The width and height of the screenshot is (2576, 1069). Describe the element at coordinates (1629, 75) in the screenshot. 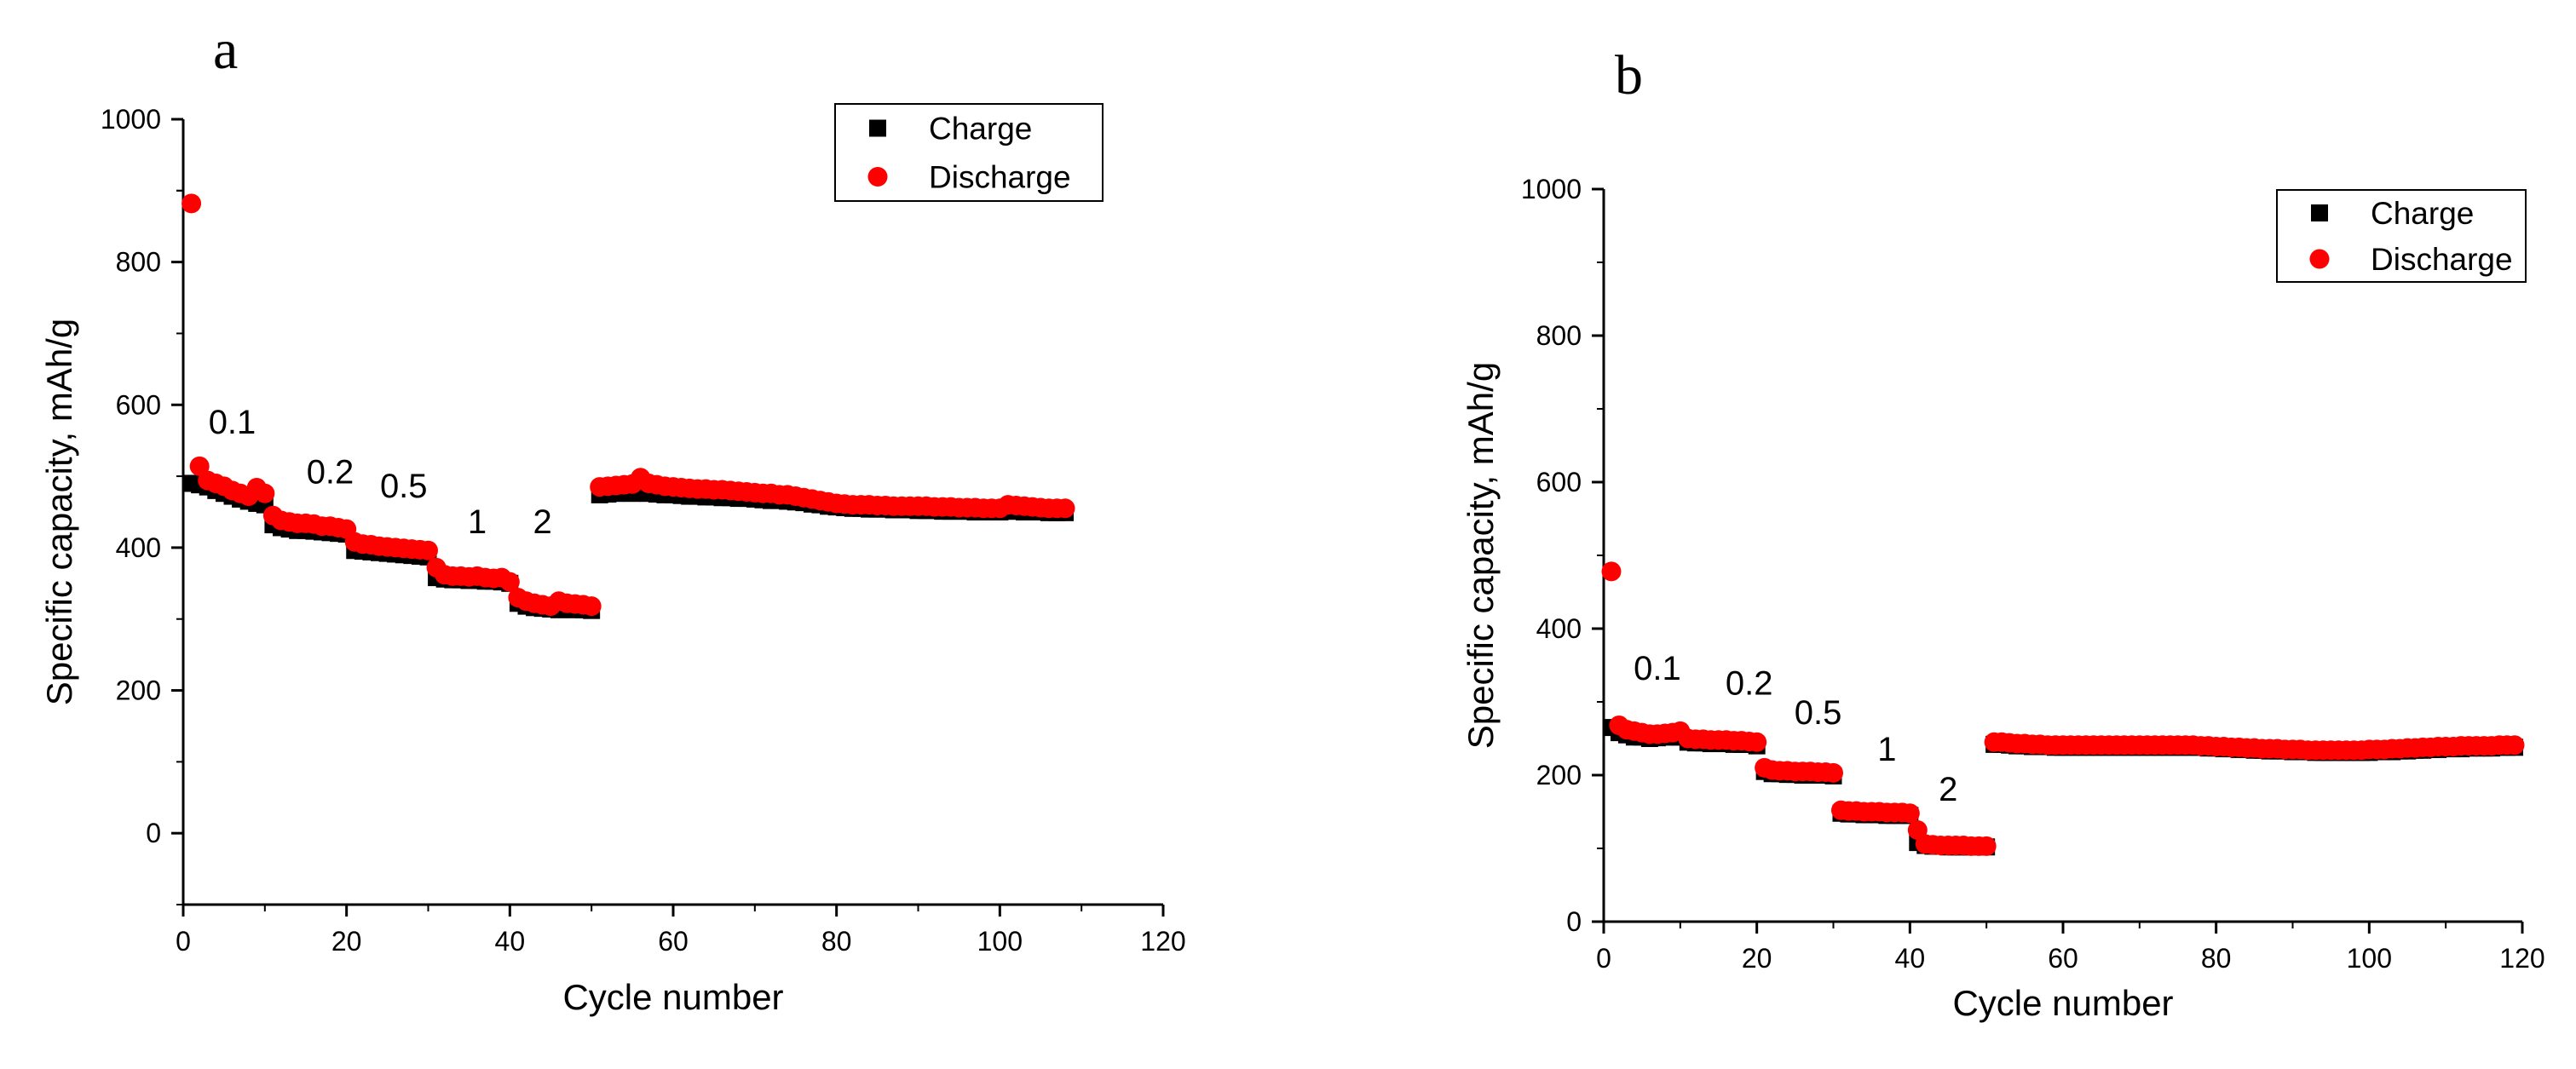

I see `panel-letter: b` at that location.